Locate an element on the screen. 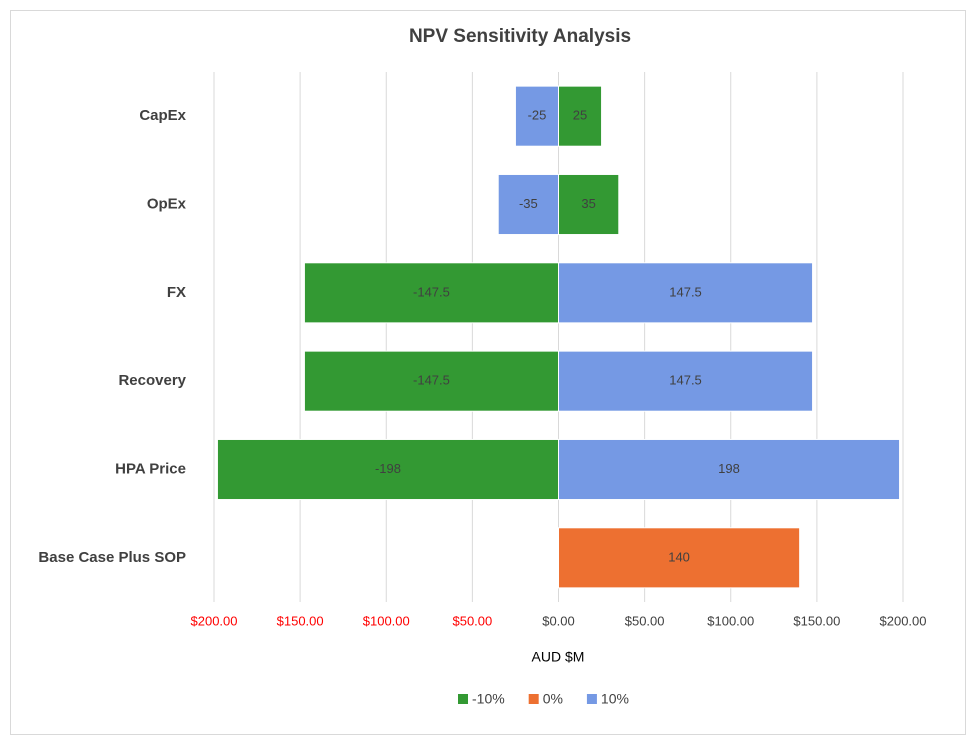 Image resolution: width=968 pixels, height=737 pixels. data-label: 198 is located at coordinates (729, 468).